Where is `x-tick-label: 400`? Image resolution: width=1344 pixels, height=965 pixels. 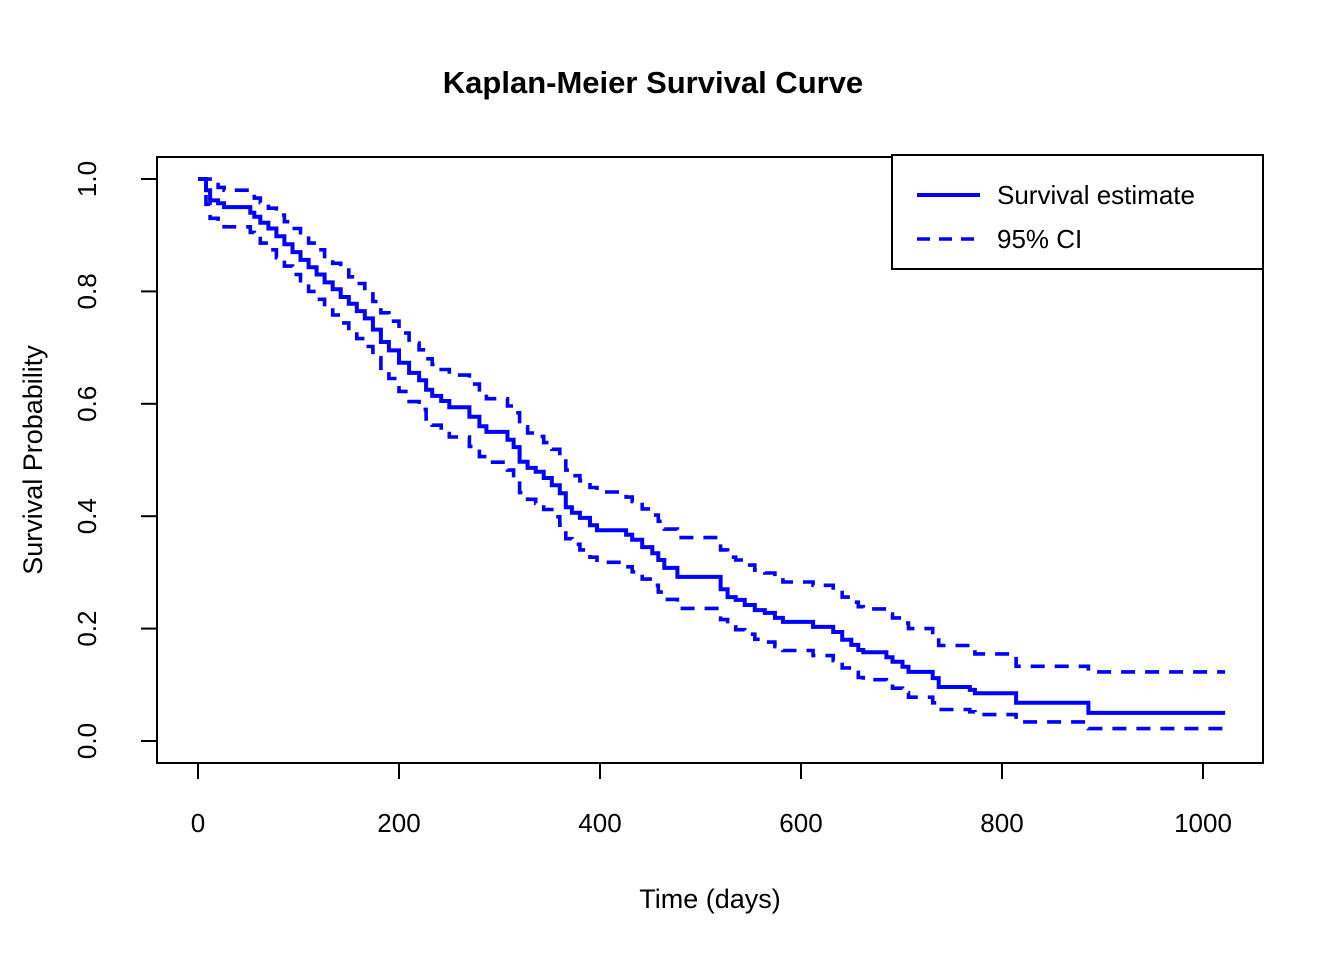 x-tick-label: 400 is located at coordinates (599, 823).